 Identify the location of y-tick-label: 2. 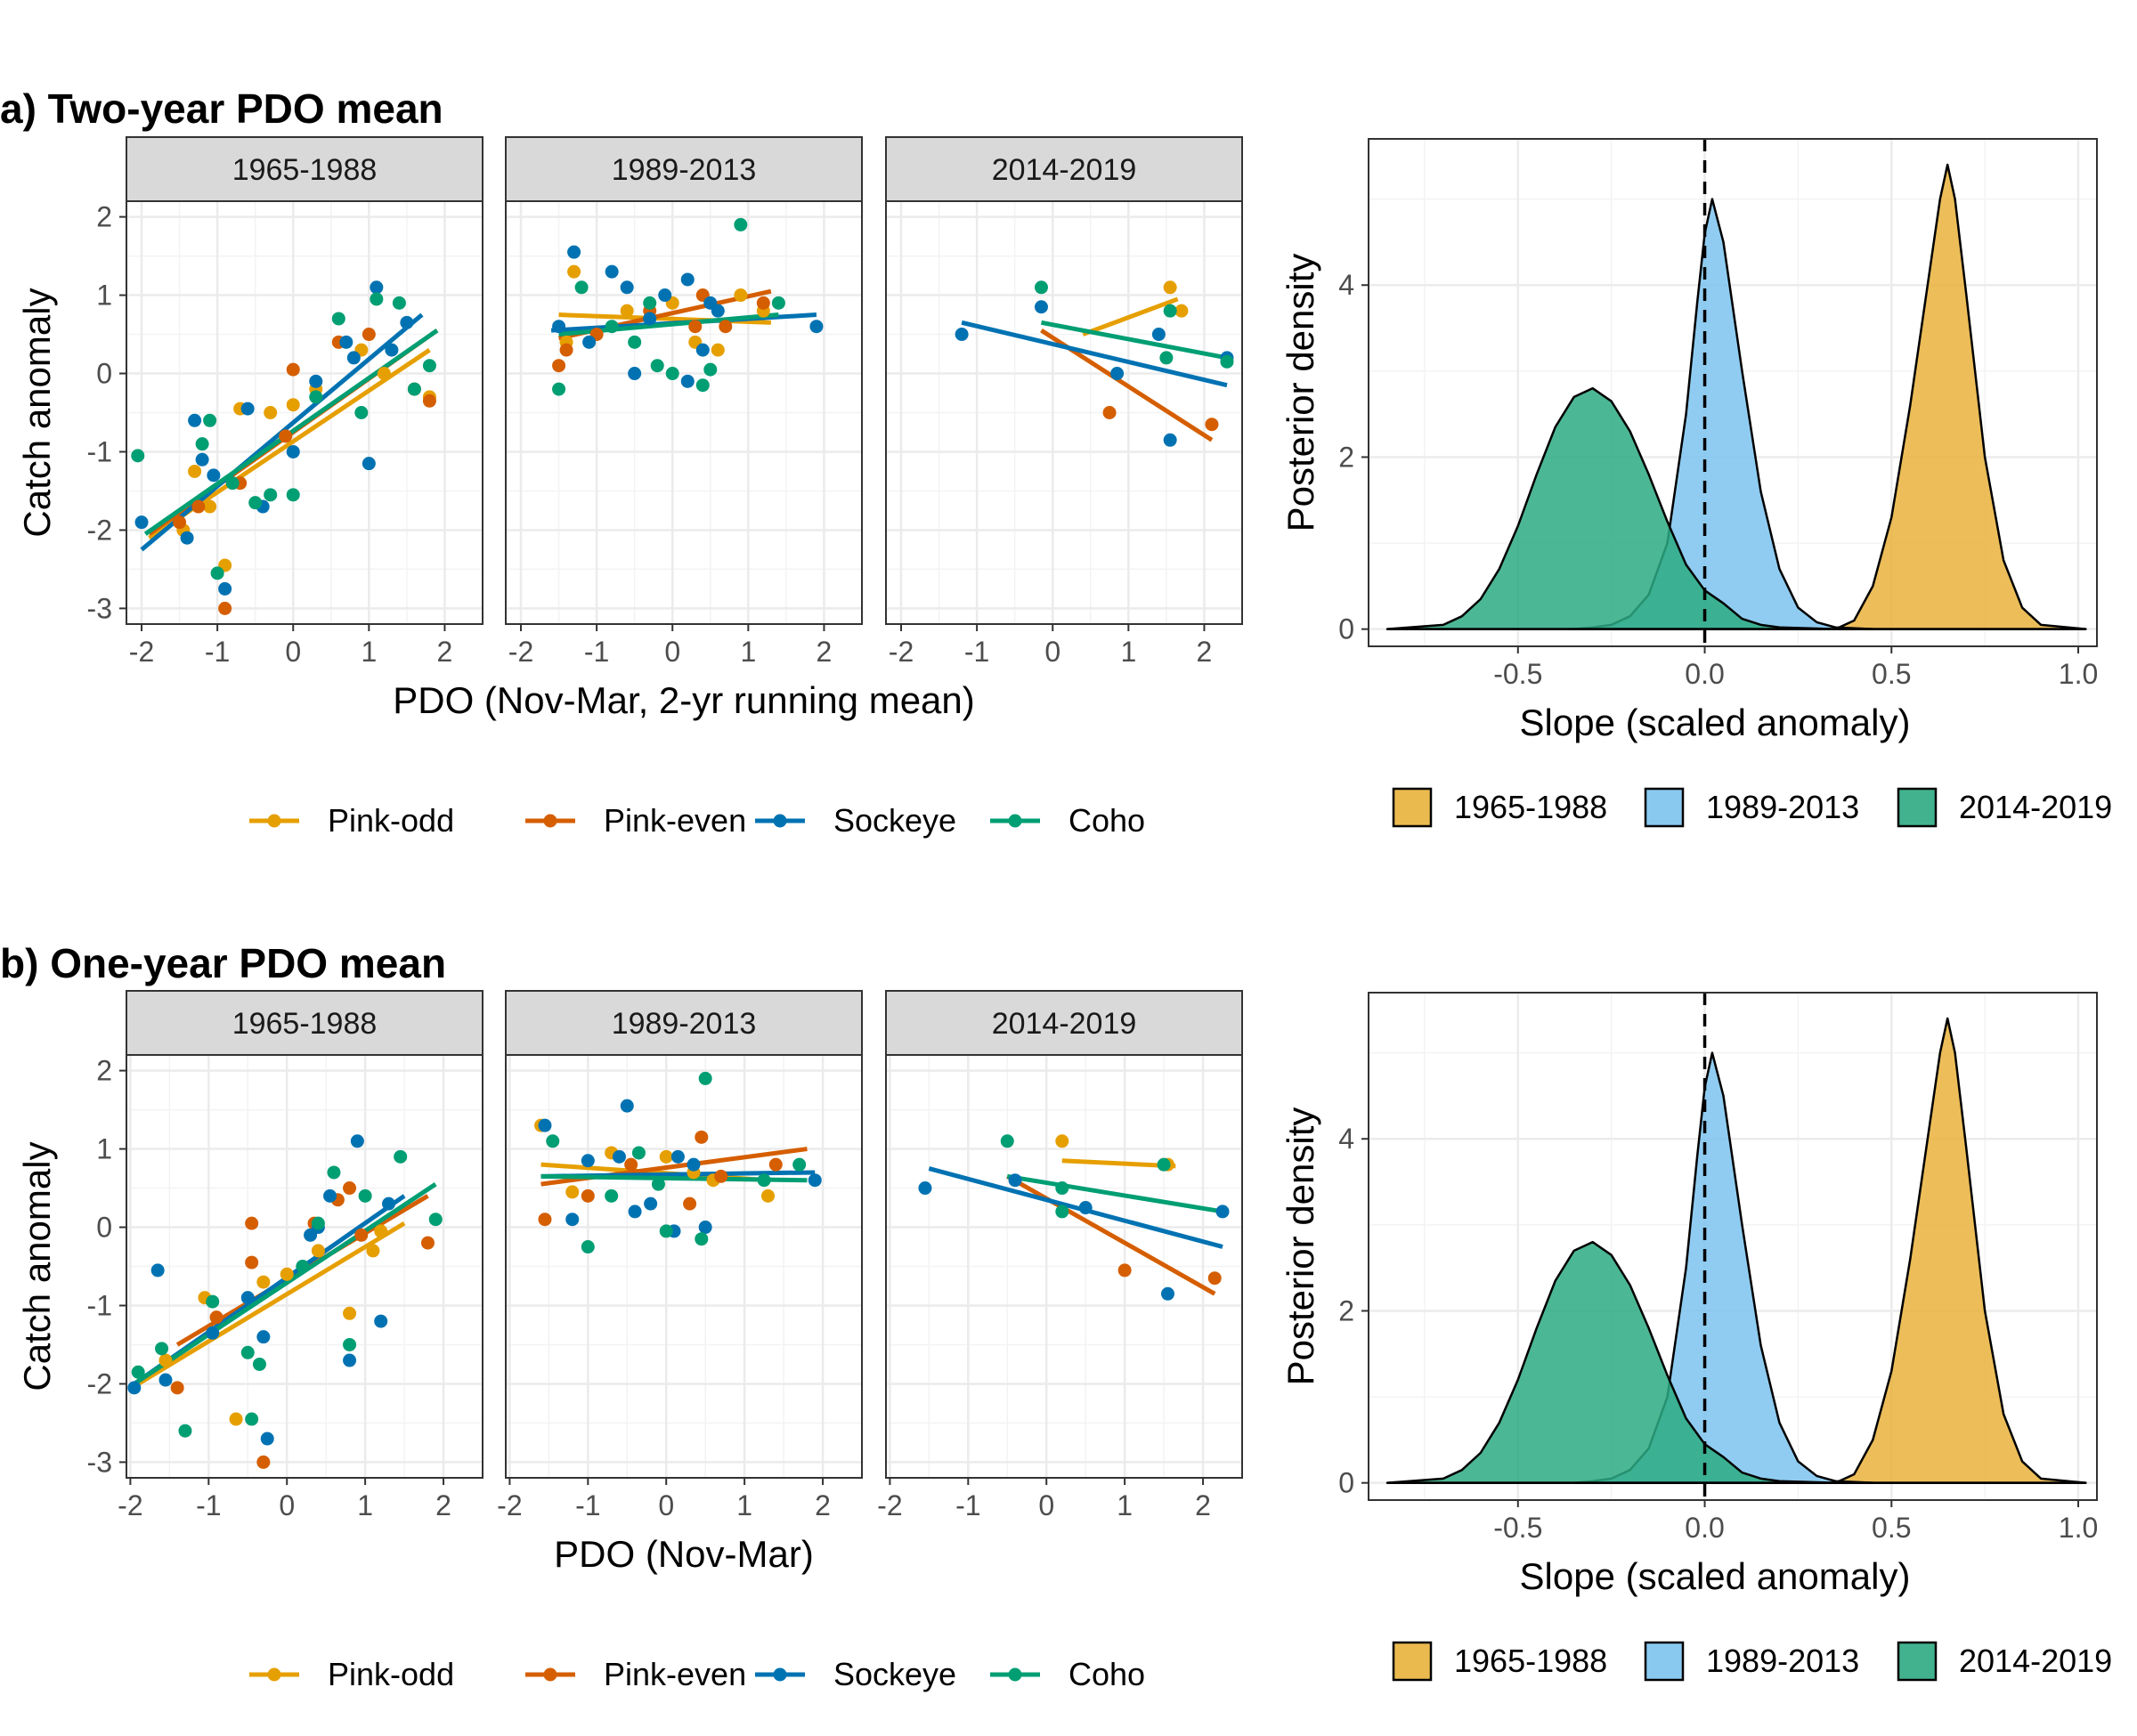
(104, 217).